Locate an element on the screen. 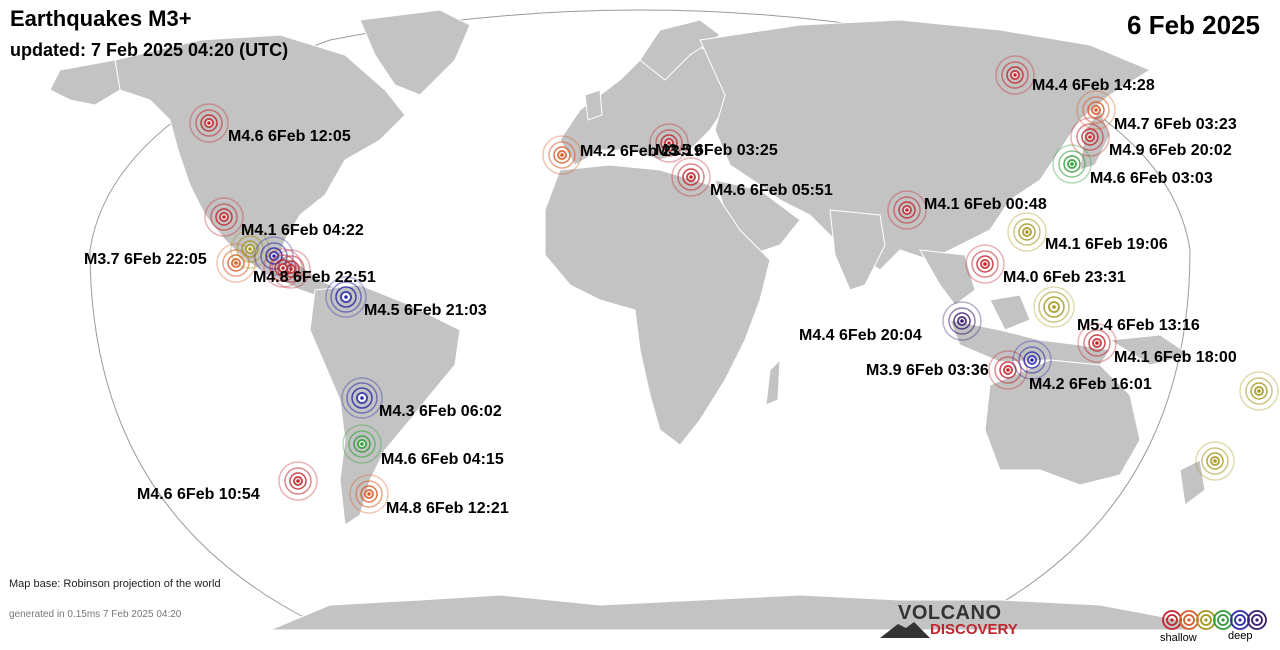 This screenshot has width=1280, height=650. quake-label: M3.5 6Feb 03:25 is located at coordinates (716, 150).